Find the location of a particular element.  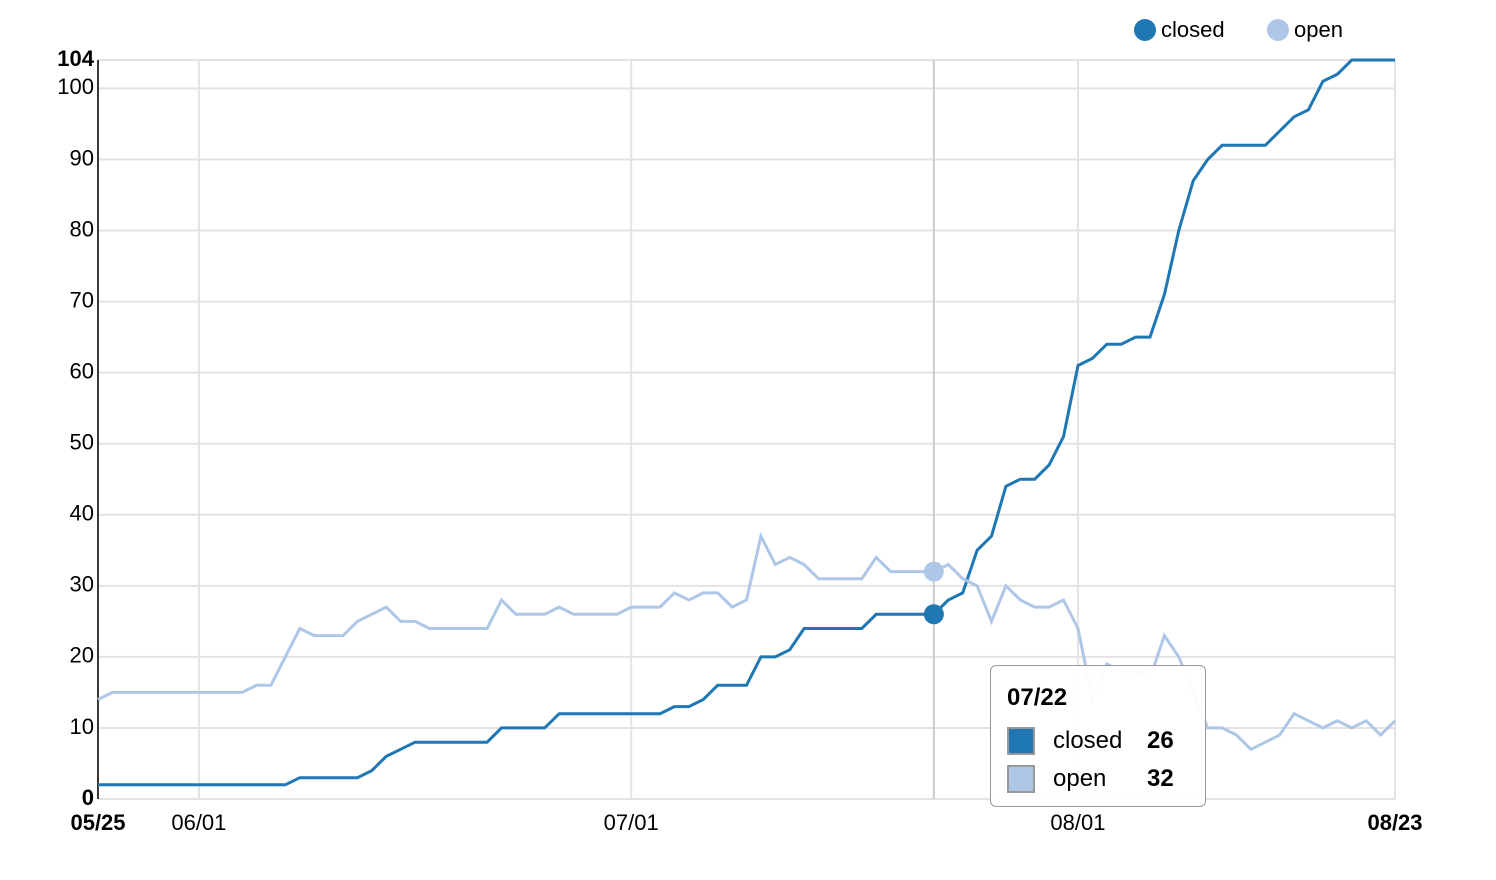

tooltip-row: open 32 is located at coordinates (1098, 779).